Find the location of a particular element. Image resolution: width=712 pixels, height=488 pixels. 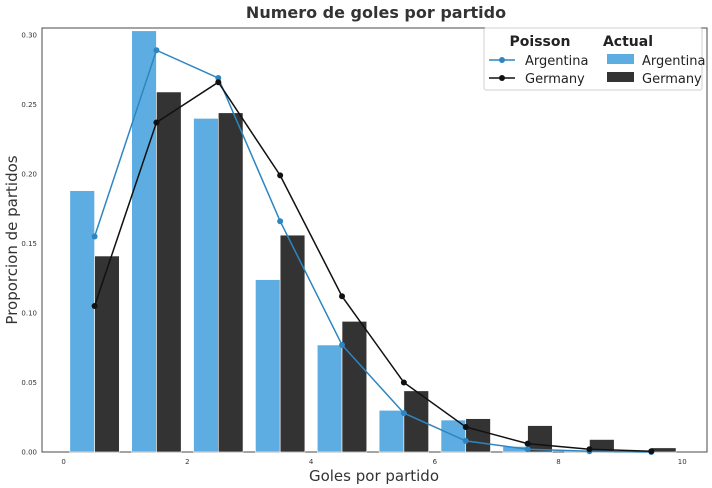

legend-actual-germany-swatch is located at coordinates (620, 77).